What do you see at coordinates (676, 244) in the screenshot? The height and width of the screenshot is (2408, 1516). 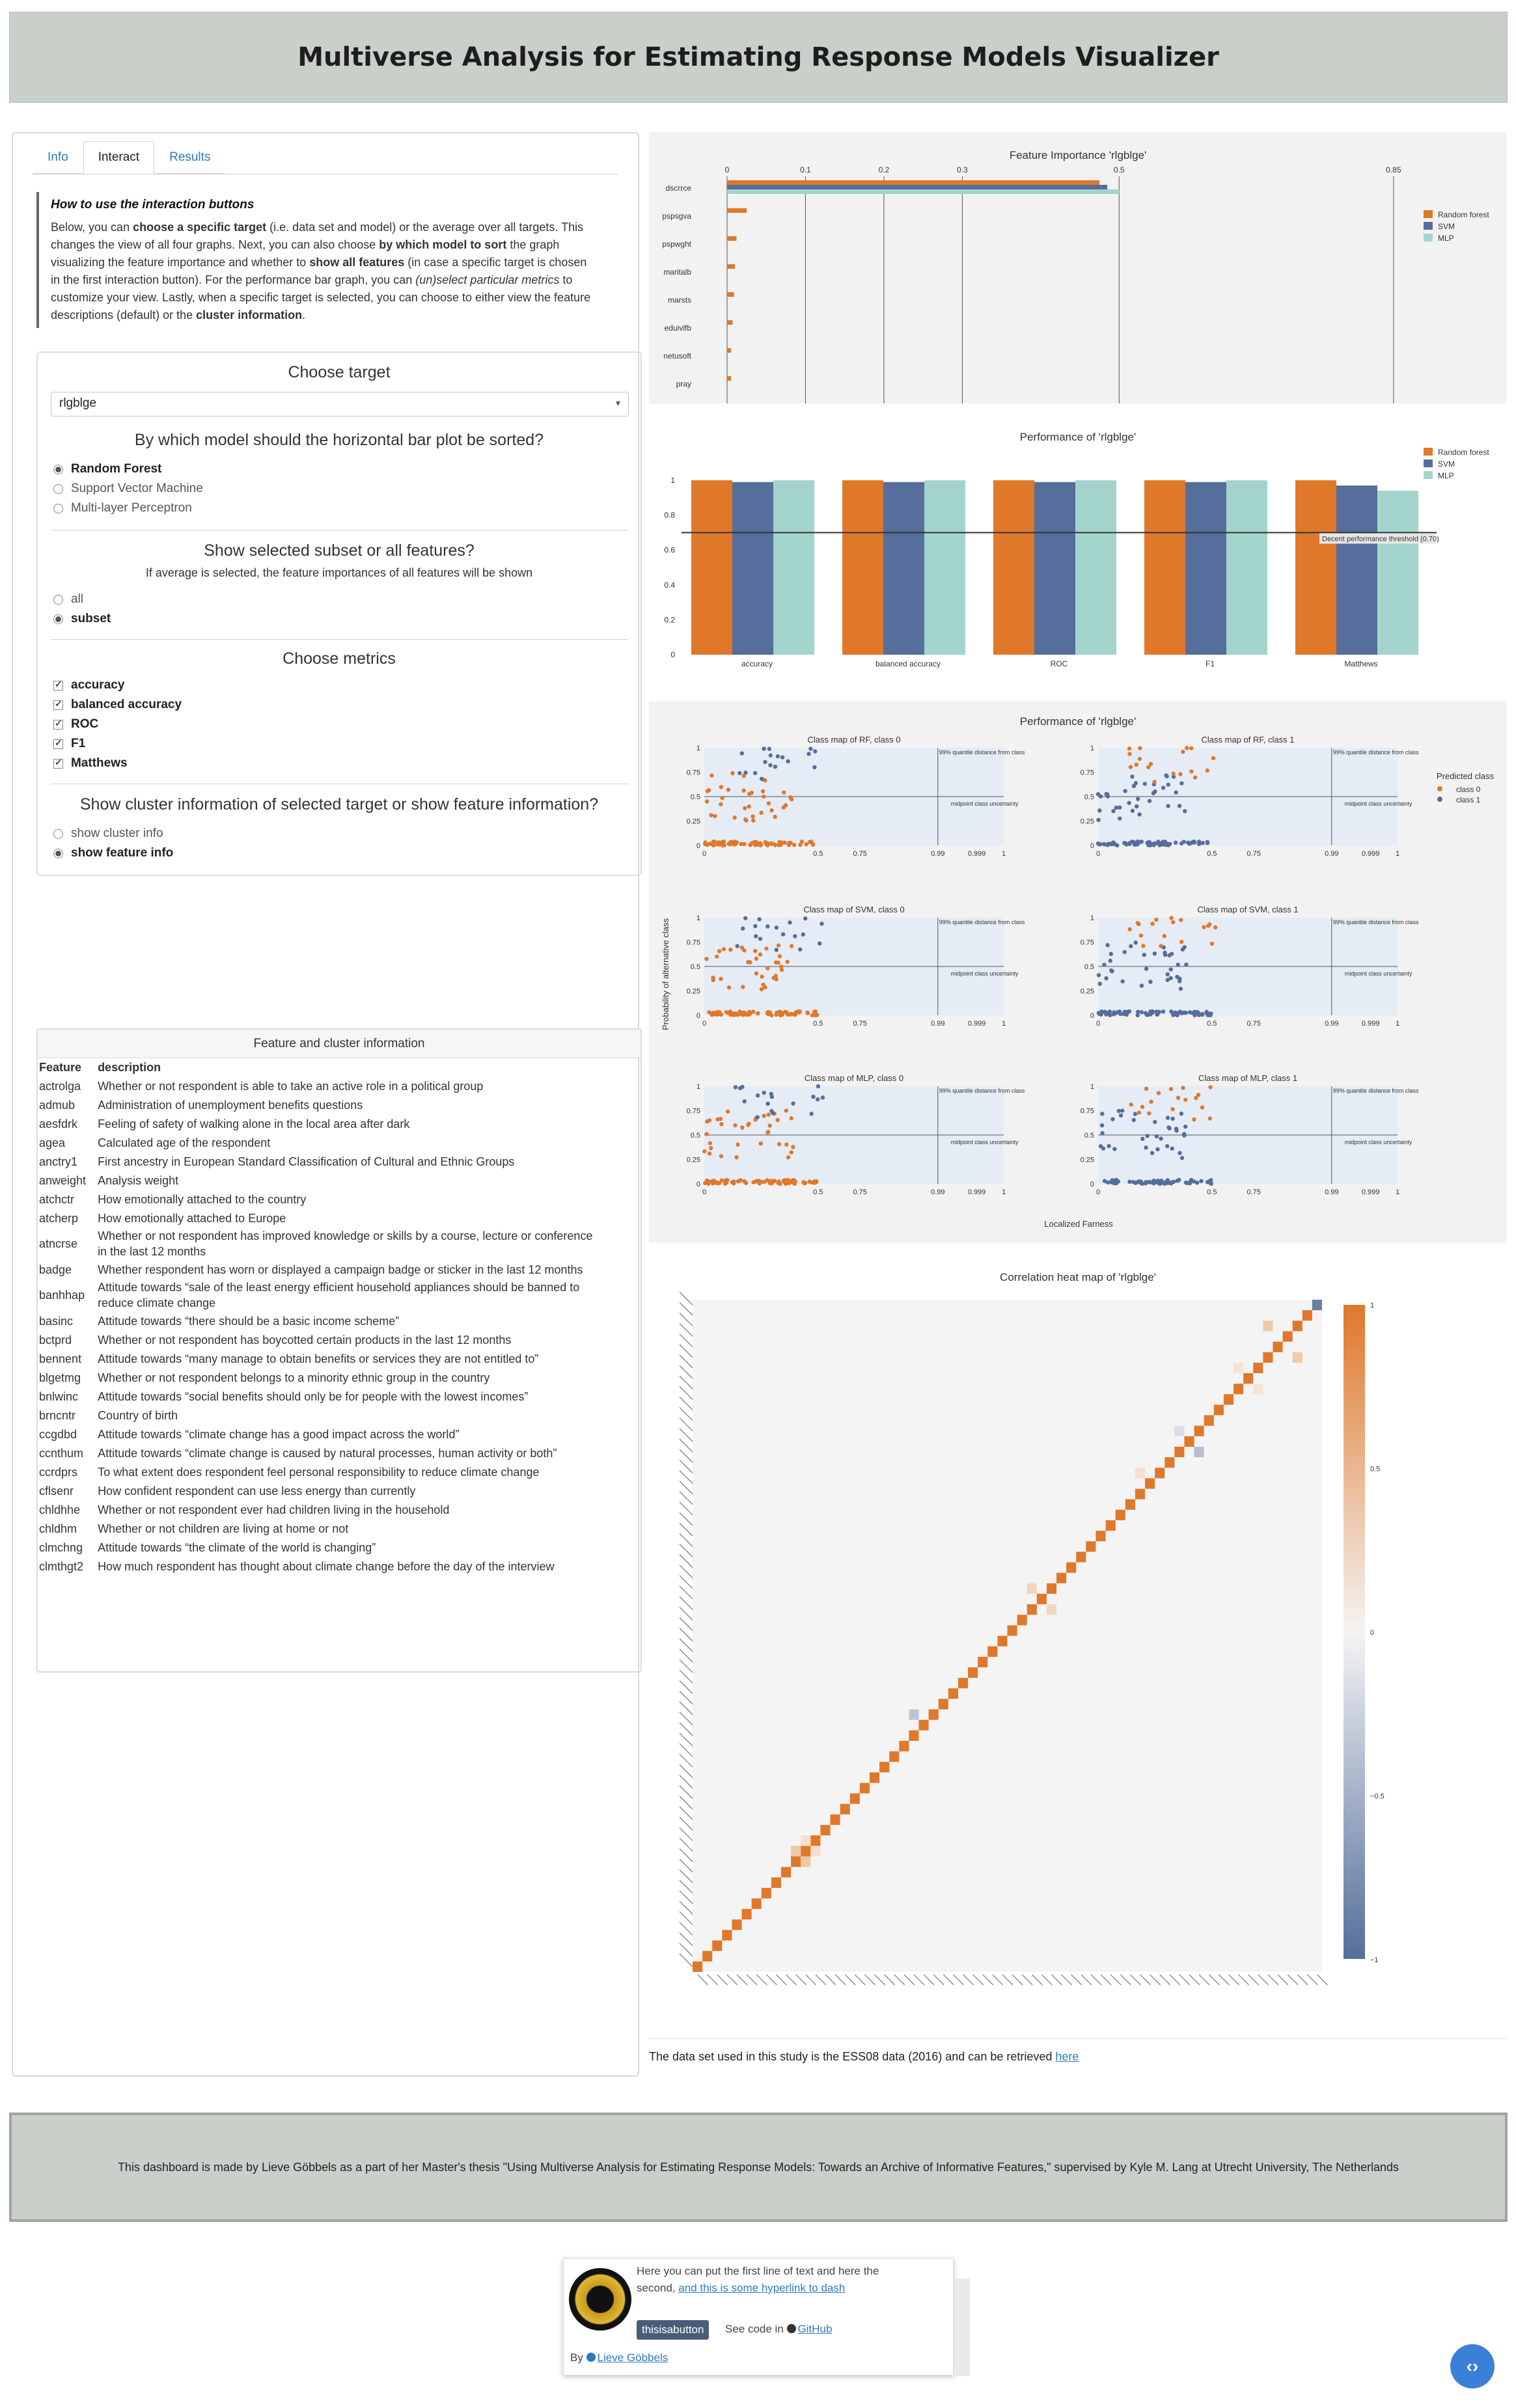 I see `fi-feature-label: pspwght` at bounding box center [676, 244].